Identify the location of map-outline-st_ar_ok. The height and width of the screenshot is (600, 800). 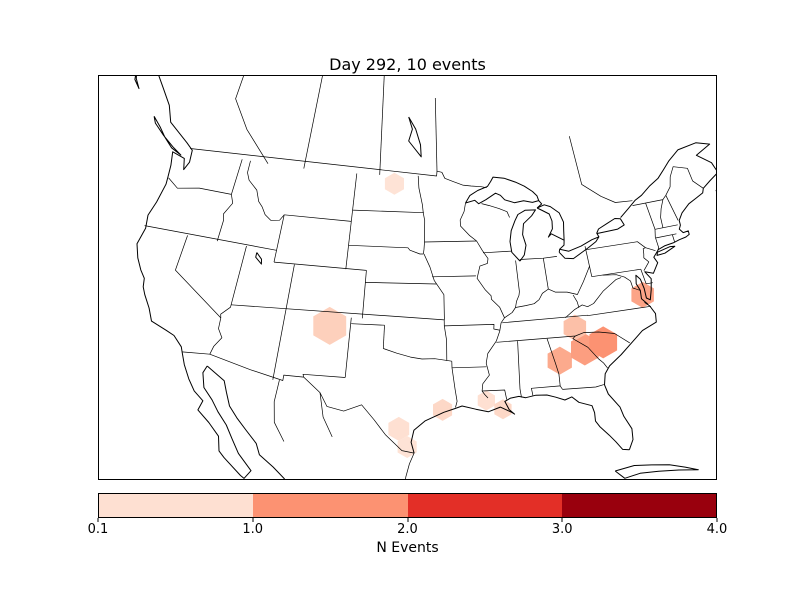
(445, 340).